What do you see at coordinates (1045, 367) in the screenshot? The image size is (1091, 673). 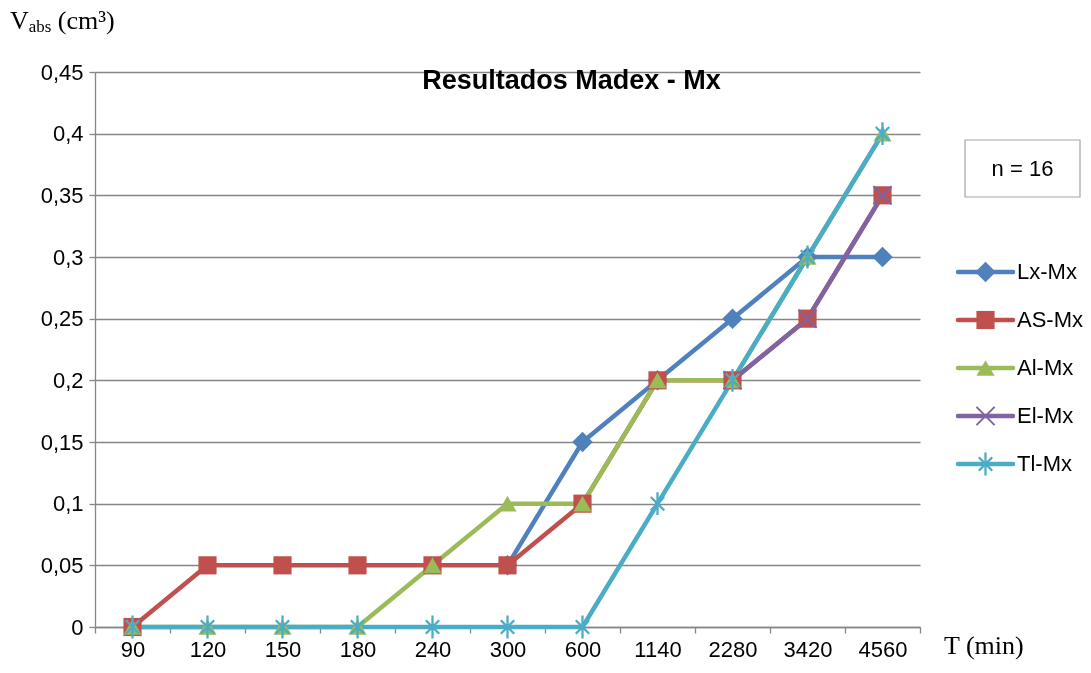 I see `legend-label: Al-Mx` at bounding box center [1045, 367].